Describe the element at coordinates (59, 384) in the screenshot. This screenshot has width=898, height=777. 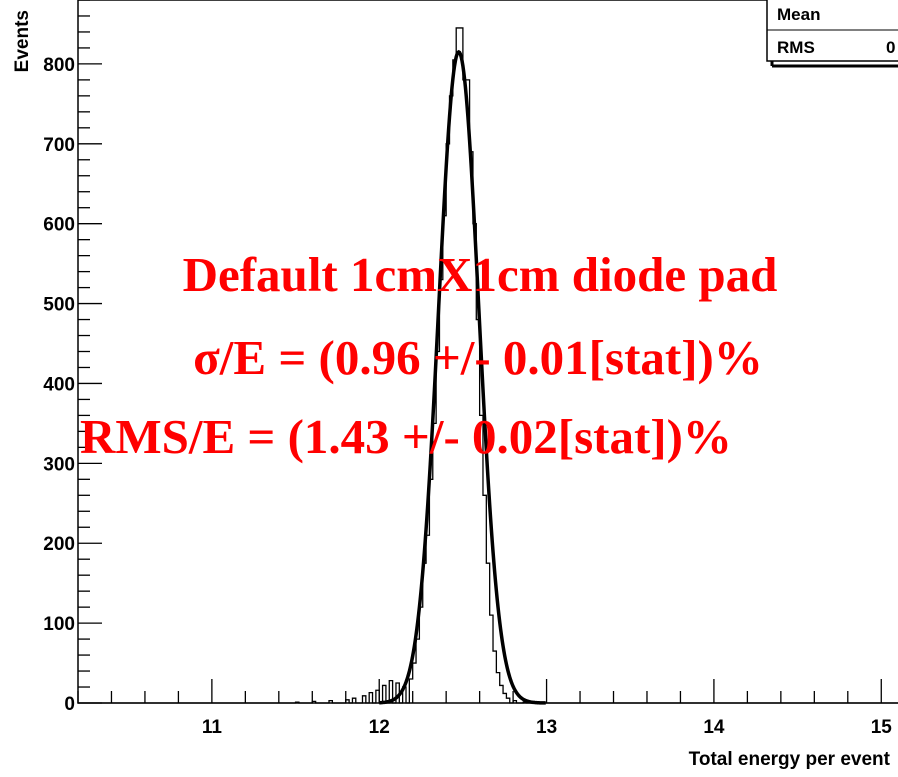
I see `y-tick-label: 400` at that location.